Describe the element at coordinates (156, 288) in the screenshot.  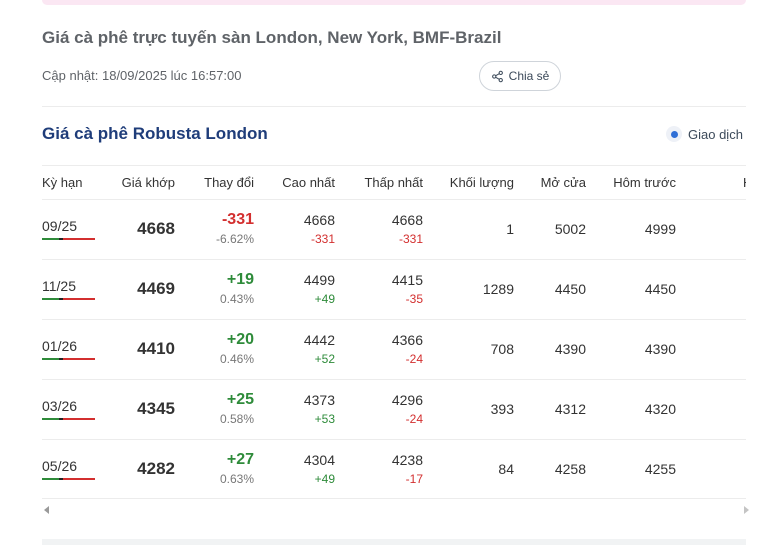
I see `match-price: 4469` at that location.